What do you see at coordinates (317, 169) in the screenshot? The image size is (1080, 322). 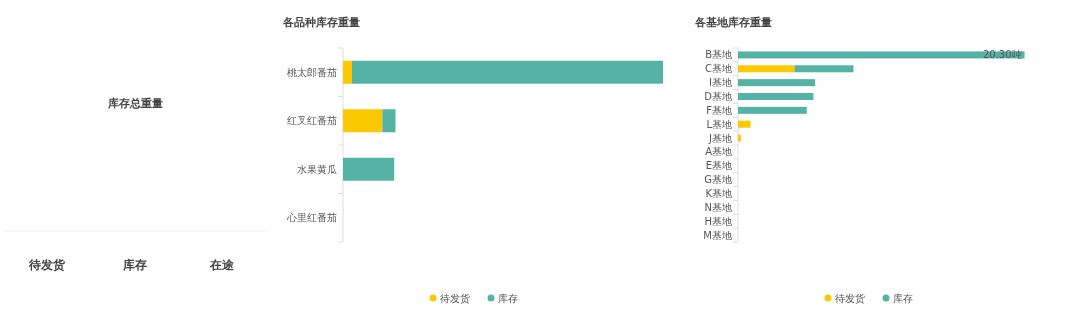 I see `y-tick-label: 水果黄瓜` at bounding box center [317, 169].